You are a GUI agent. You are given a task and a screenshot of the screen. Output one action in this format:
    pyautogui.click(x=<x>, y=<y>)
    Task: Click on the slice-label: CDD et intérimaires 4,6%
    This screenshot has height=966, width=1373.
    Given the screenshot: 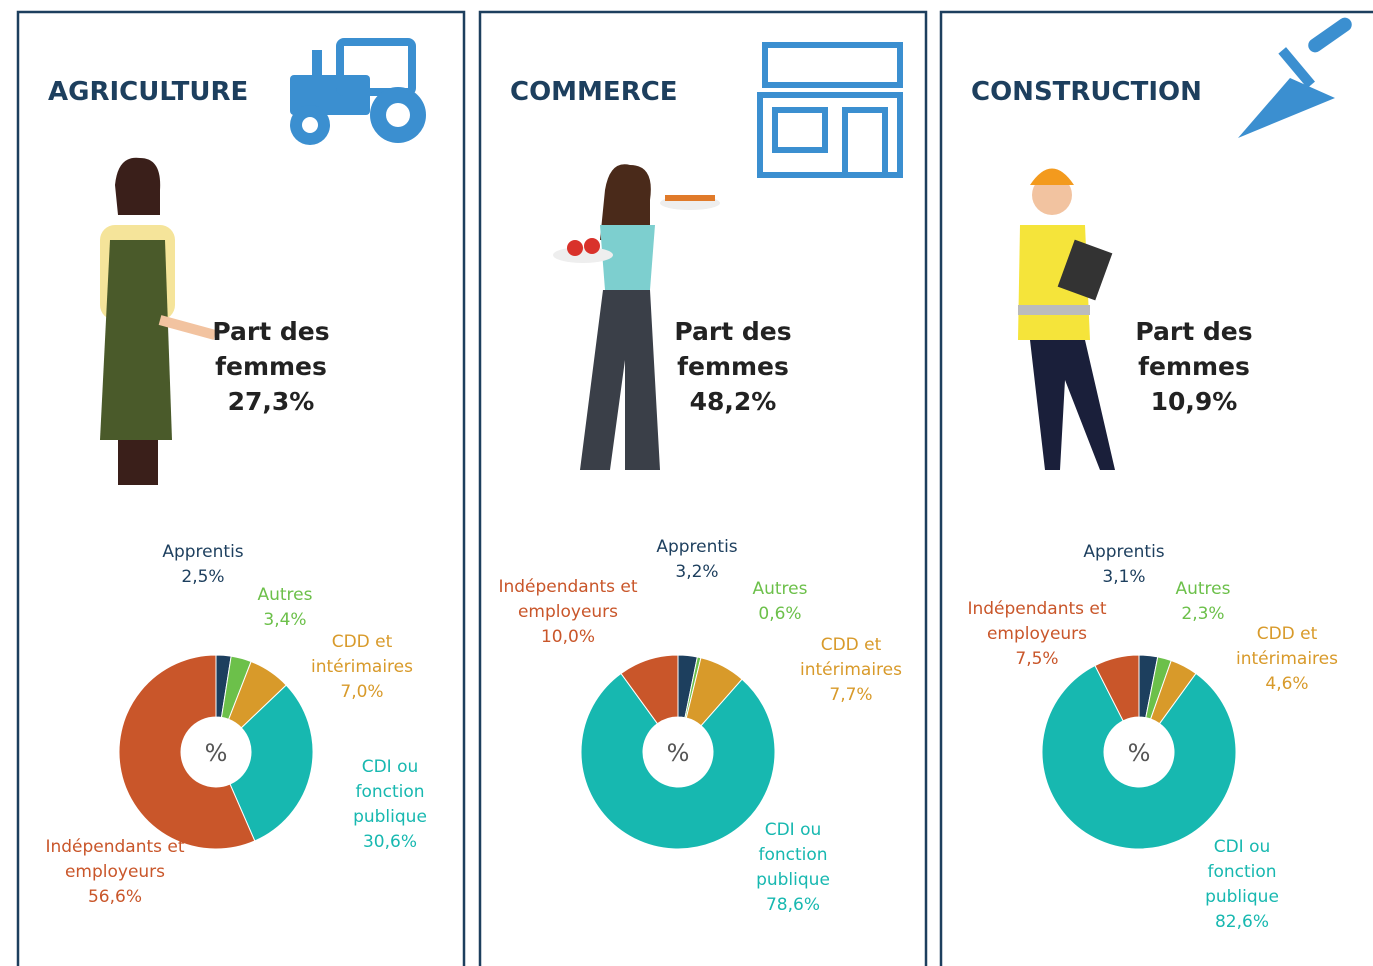 What is the action you would take?
    pyautogui.click(x=1287, y=659)
    